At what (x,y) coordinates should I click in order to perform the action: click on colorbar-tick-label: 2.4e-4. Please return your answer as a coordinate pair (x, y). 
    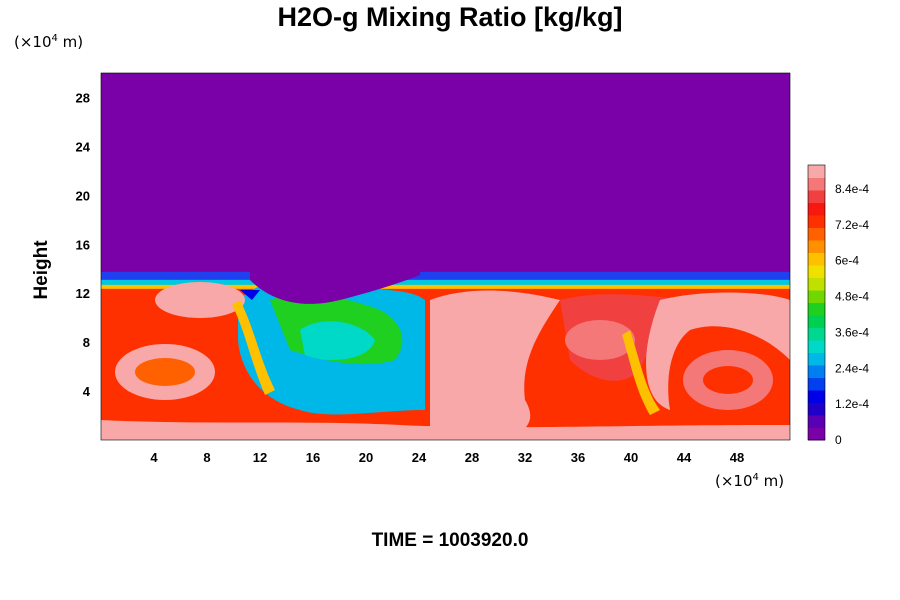
    Looking at the image, I should click on (852, 368).